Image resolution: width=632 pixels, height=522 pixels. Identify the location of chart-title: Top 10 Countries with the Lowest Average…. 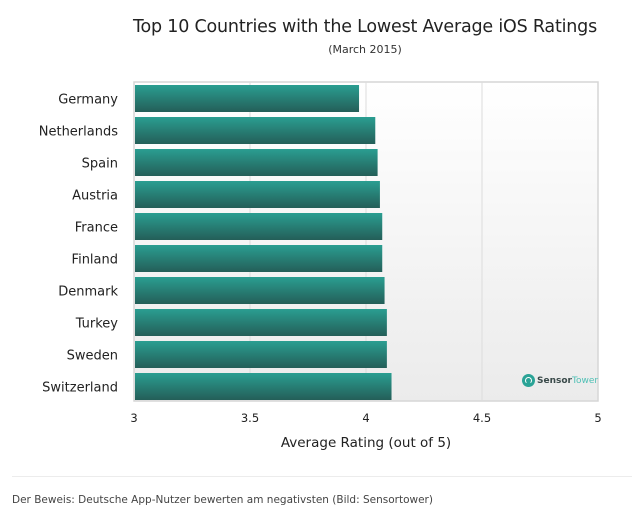
(364, 27).